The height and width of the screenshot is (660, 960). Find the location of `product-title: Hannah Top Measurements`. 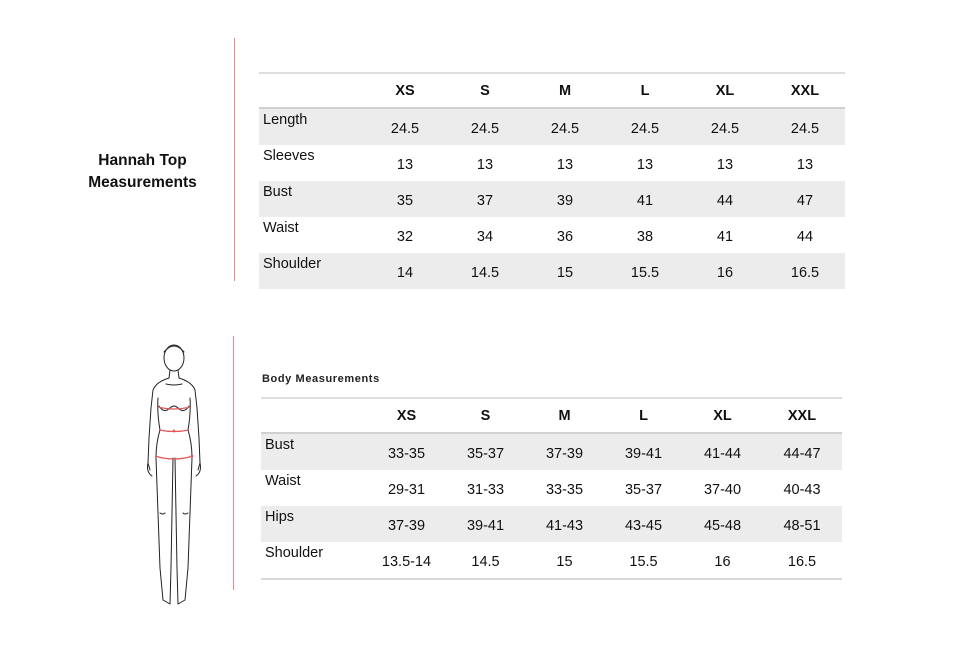

product-title: Hannah Top Measurements is located at coordinates (142, 172).